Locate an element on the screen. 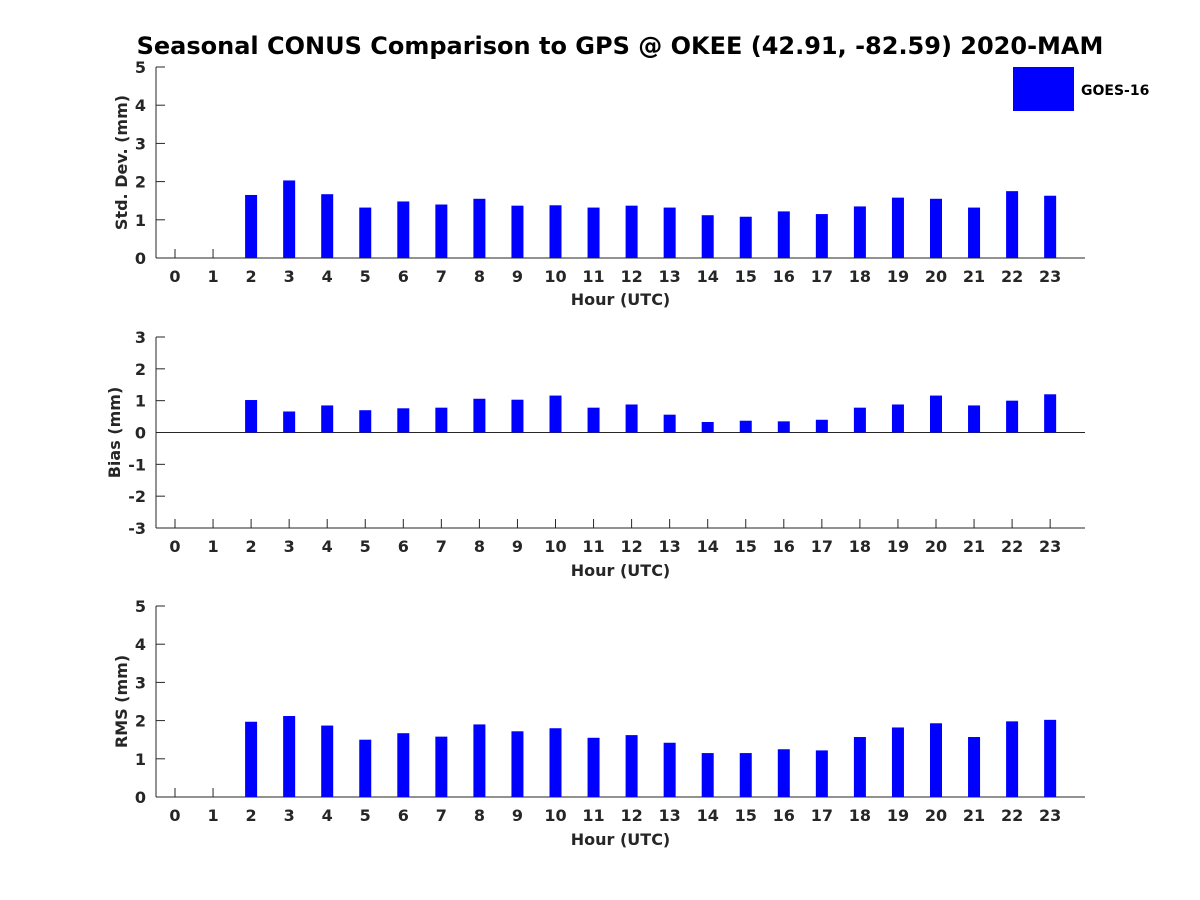 Image resolution: width=1200 pixels, height=900 pixels. x-tick-label: 22 is located at coordinates (1012, 276).